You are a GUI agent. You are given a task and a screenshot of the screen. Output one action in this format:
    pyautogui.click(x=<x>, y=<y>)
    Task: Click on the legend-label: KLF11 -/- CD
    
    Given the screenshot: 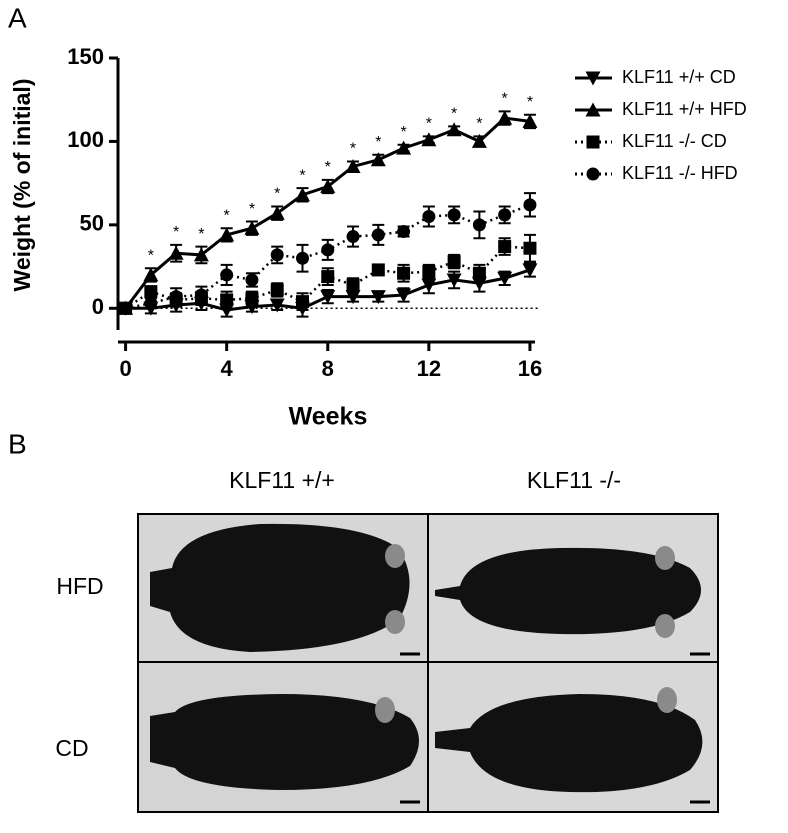 What is the action you would take?
    pyautogui.click(x=674, y=141)
    